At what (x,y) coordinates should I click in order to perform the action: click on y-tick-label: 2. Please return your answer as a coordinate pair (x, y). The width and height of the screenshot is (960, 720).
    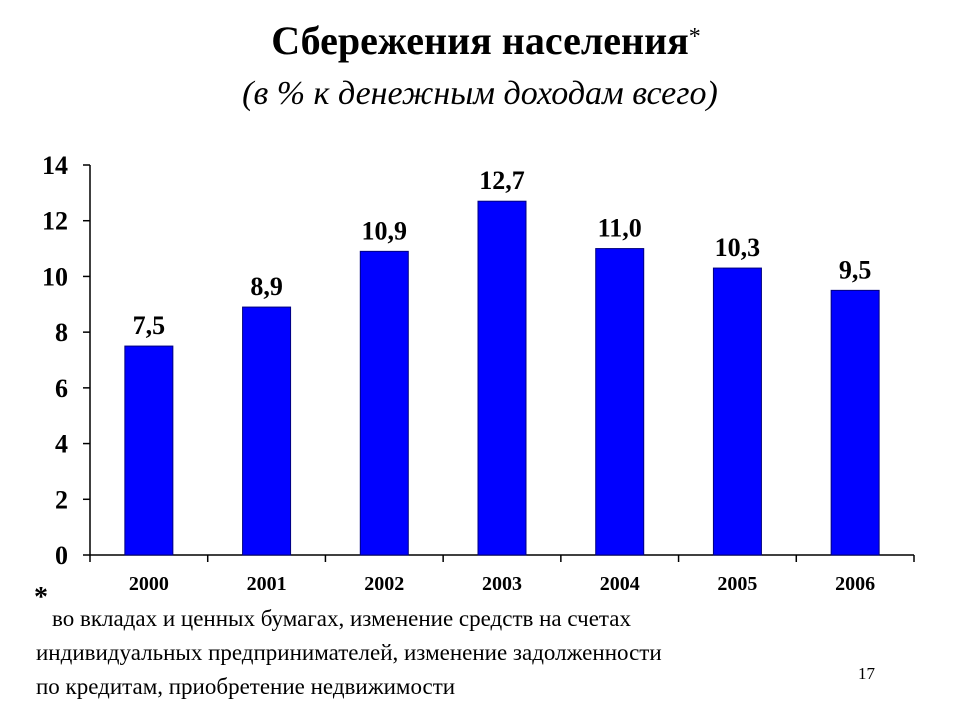
    Looking at the image, I should click on (61, 499).